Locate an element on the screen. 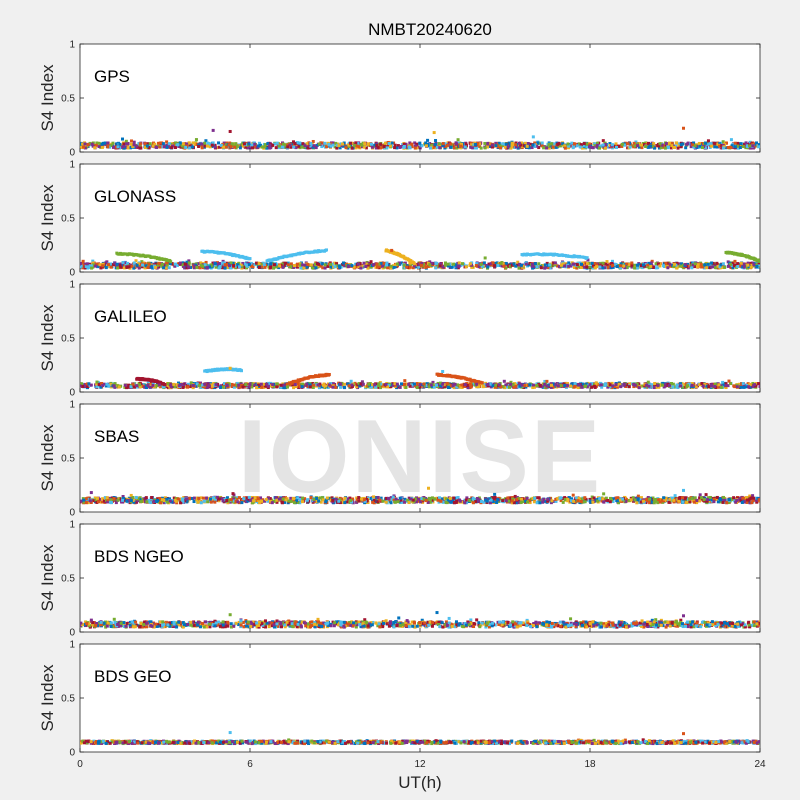 This screenshot has width=800, height=800. spike-point is located at coordinates (230, 368).